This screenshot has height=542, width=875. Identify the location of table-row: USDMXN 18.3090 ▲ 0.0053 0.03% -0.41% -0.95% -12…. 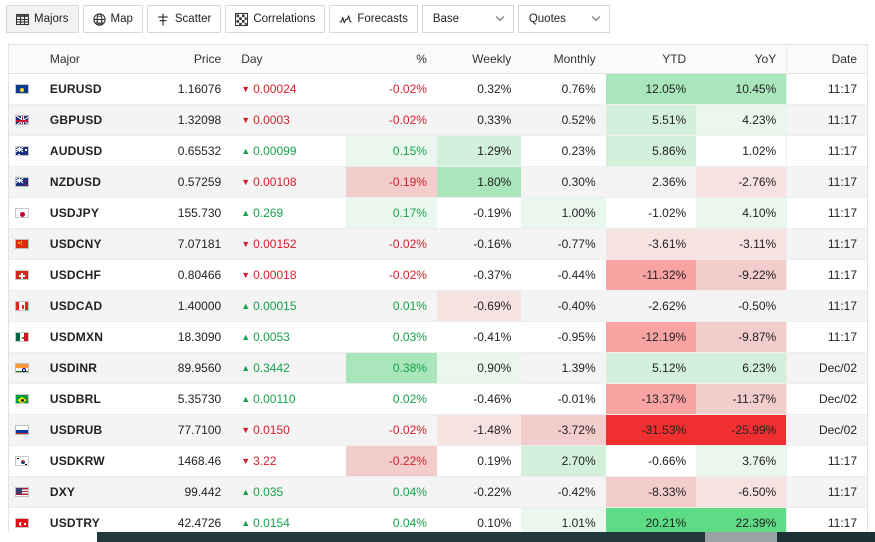
(438, 337).